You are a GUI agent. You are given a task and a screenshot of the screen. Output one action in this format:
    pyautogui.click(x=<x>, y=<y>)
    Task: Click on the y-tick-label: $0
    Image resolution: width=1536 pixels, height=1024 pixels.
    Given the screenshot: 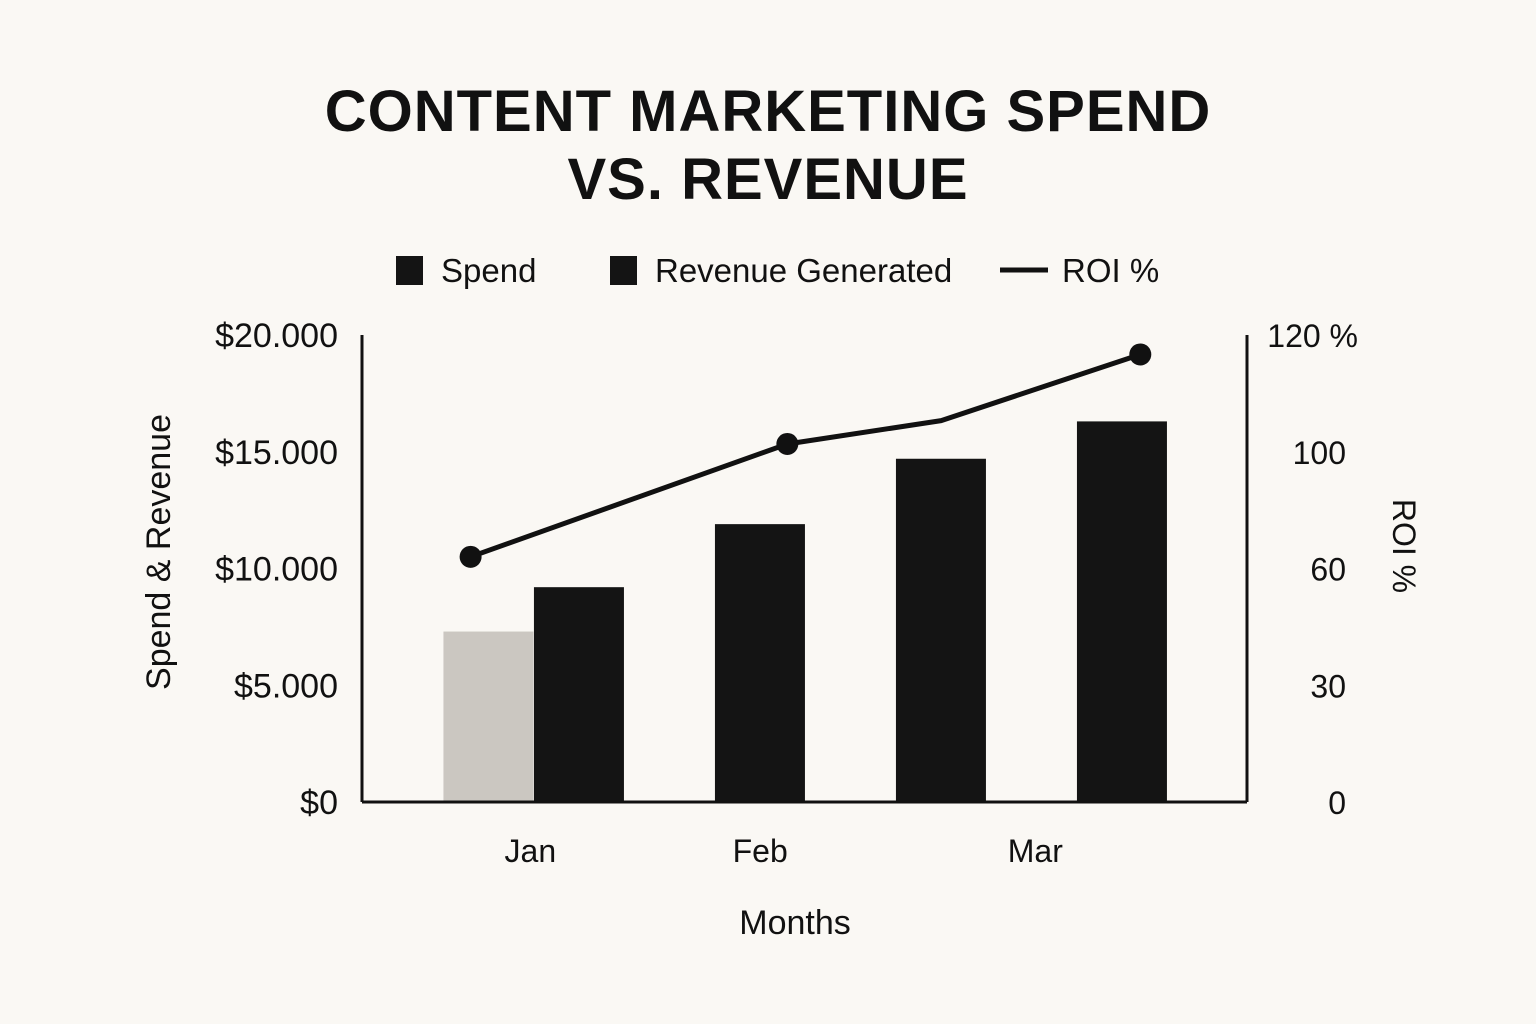 What is the action you would take?
    pyautogui.click(x=319, y=803)
    